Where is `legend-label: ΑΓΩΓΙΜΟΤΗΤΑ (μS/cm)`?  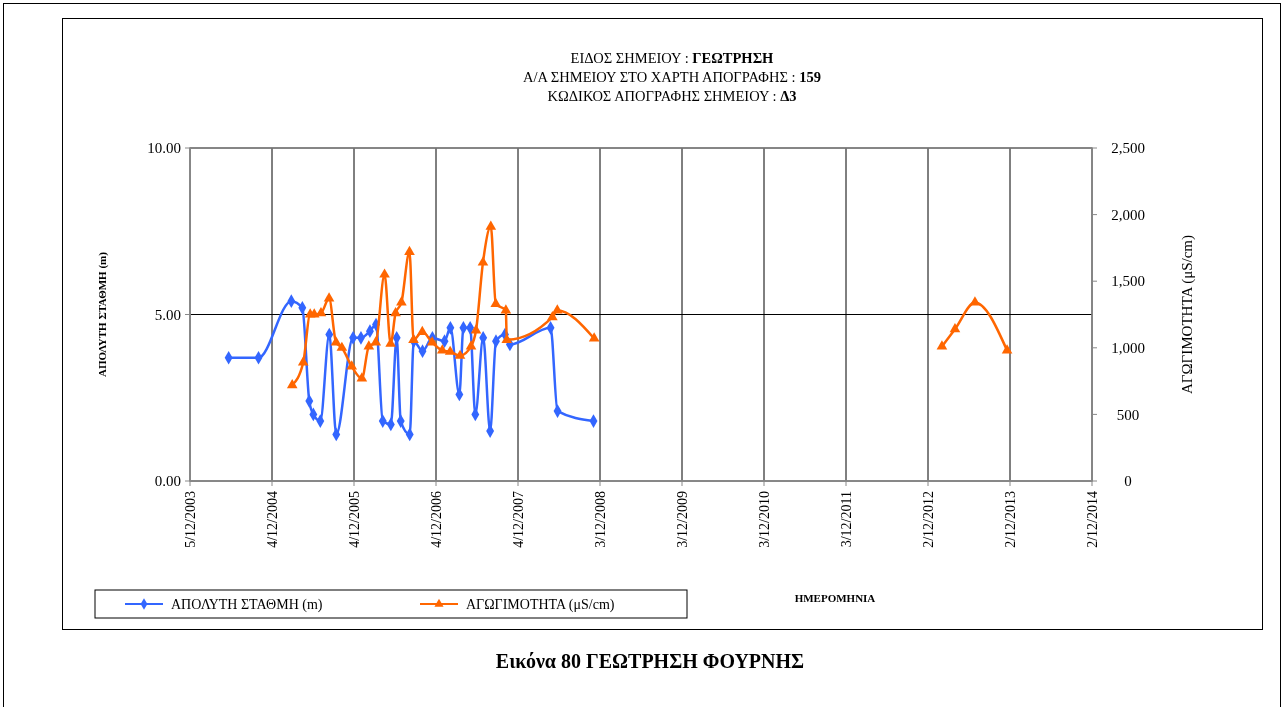 legend-label: ΑΓΩΓΙΜΟΤΗΤΑ (μS/cm) is located at coordinates (540, 604).